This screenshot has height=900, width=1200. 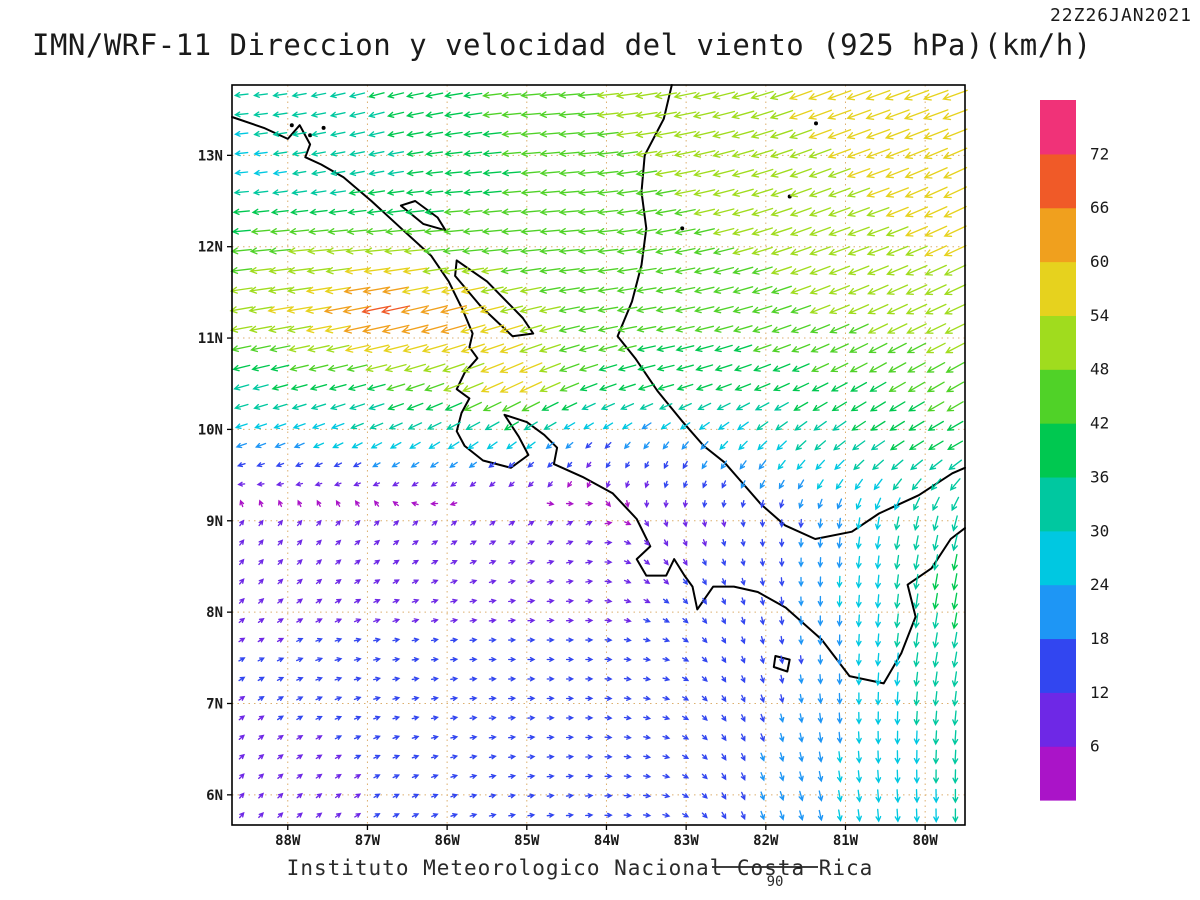 What do you see at coordinates (1095, 746) in the screenshot?
I see `colorbar-tick: 6` at bounding box center [1095, 746].